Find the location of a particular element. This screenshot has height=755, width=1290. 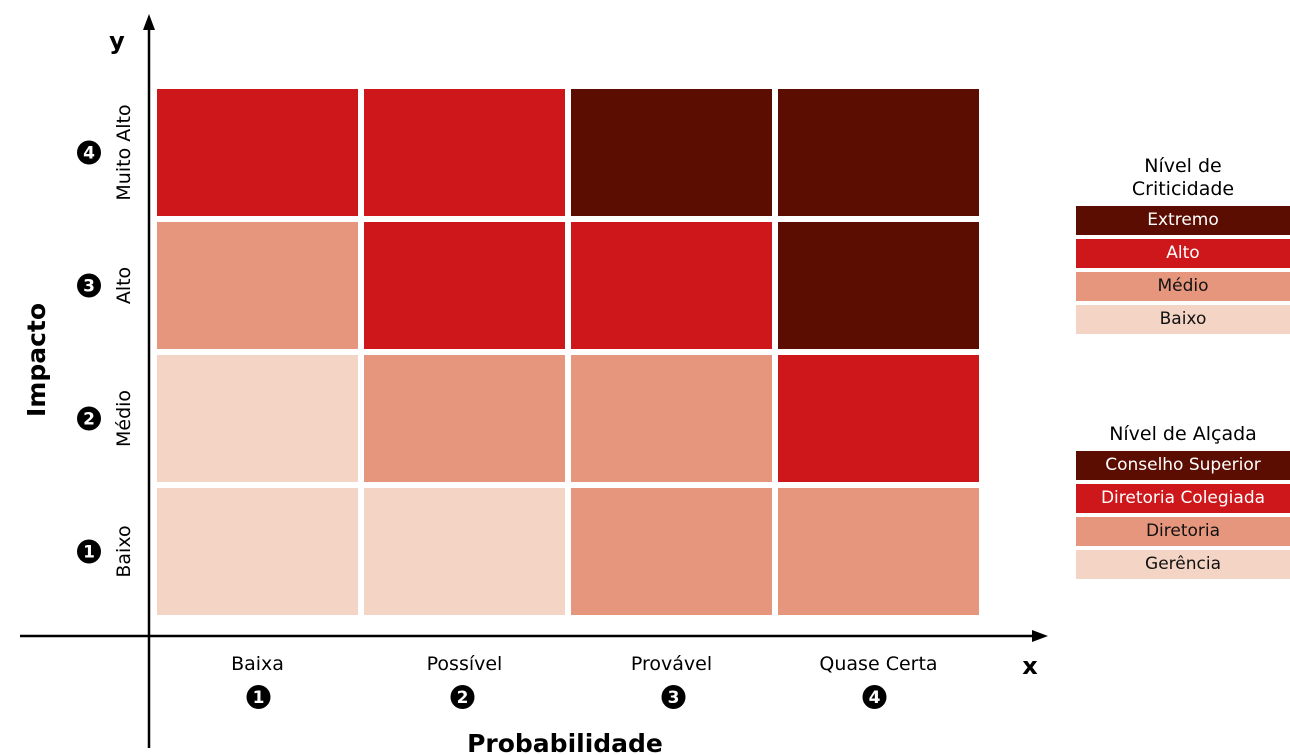

legend-item-medio: Médio is located at coordinates (1183, 286).